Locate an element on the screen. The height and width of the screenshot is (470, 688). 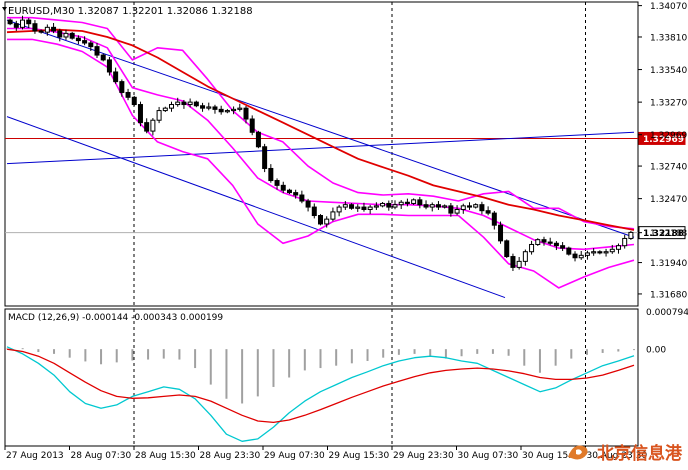
current-price-label: 1.32188 is located at coordinates (663, 234).